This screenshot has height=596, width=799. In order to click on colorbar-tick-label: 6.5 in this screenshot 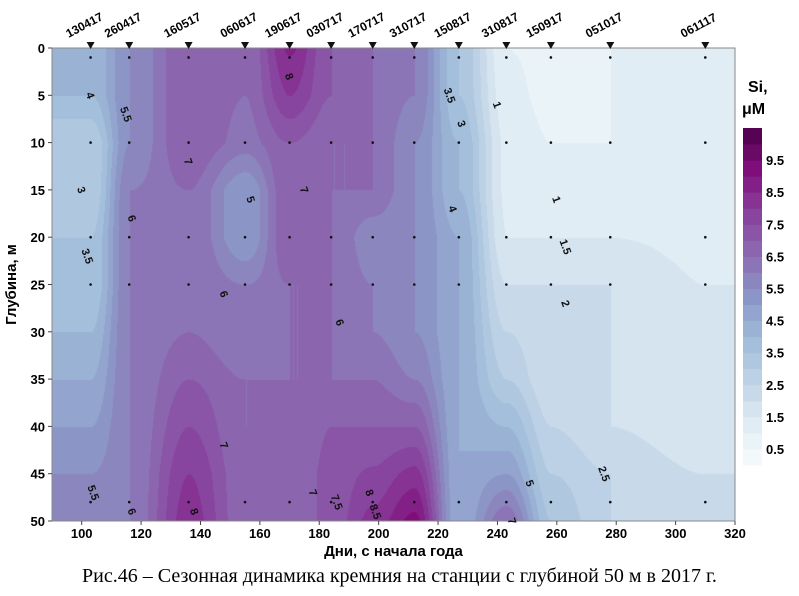, I will do `click(775, 256)`.